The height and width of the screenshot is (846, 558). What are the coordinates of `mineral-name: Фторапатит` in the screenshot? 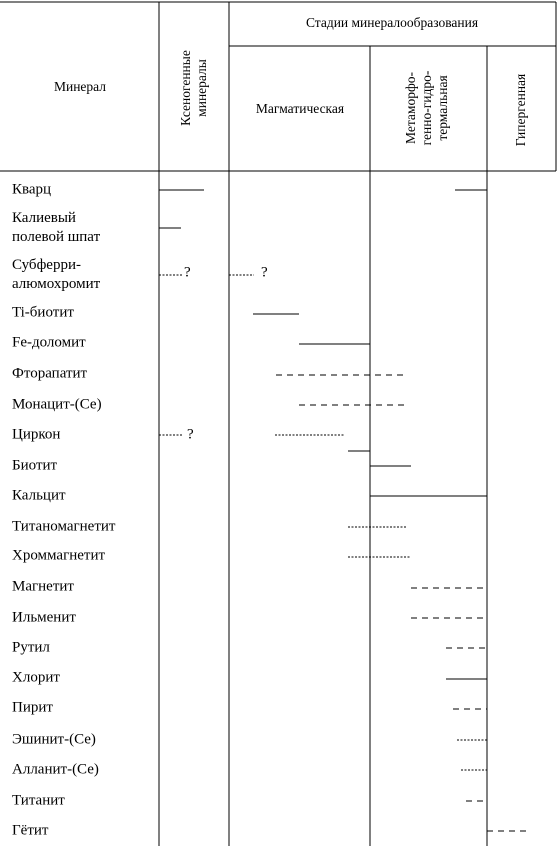 It's located at (50, 373).